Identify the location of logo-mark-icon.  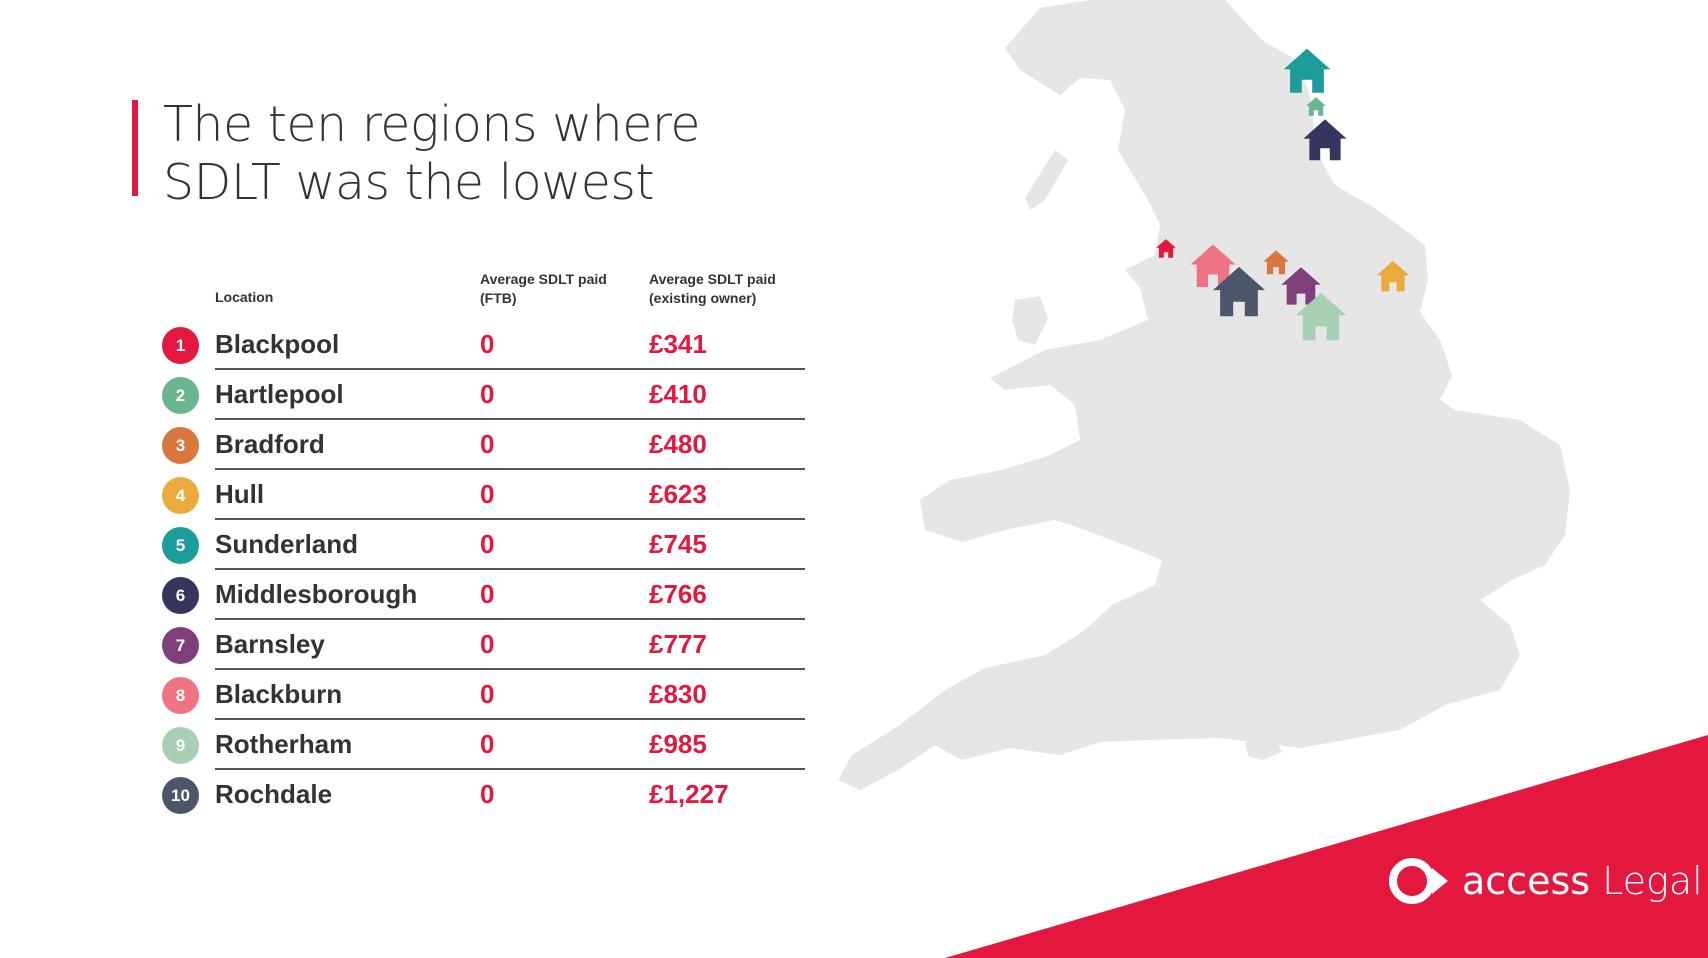
(1418, 881).